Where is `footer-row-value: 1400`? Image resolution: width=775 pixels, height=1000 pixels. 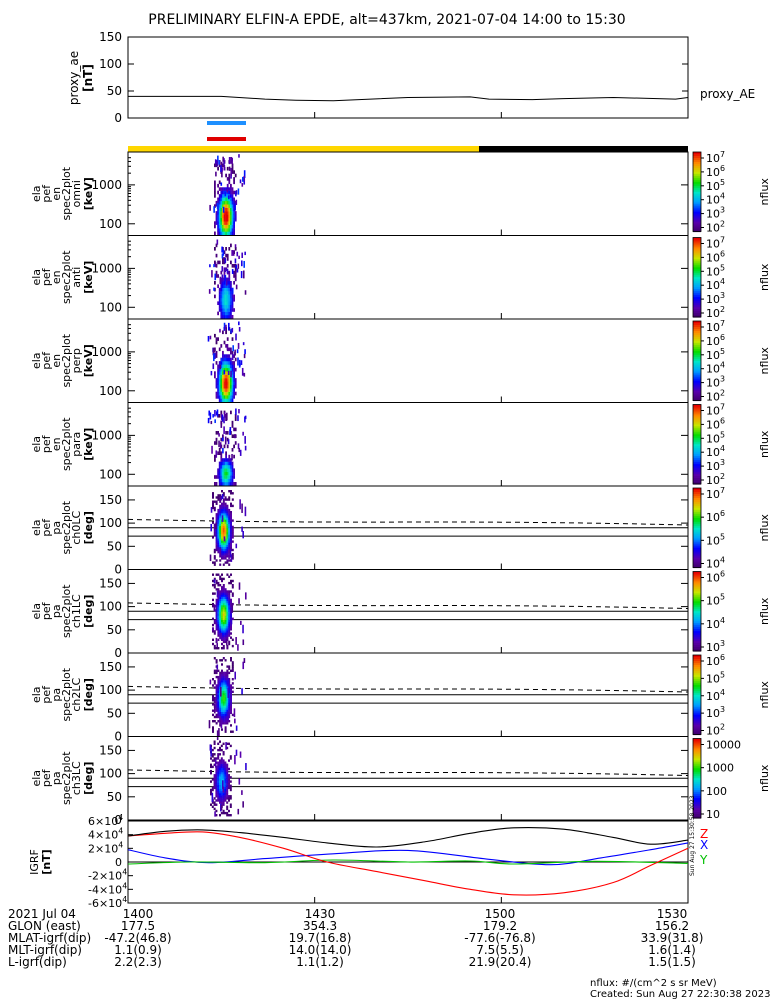 footer-row-value: 1400 is located at coordinates (138, 914).